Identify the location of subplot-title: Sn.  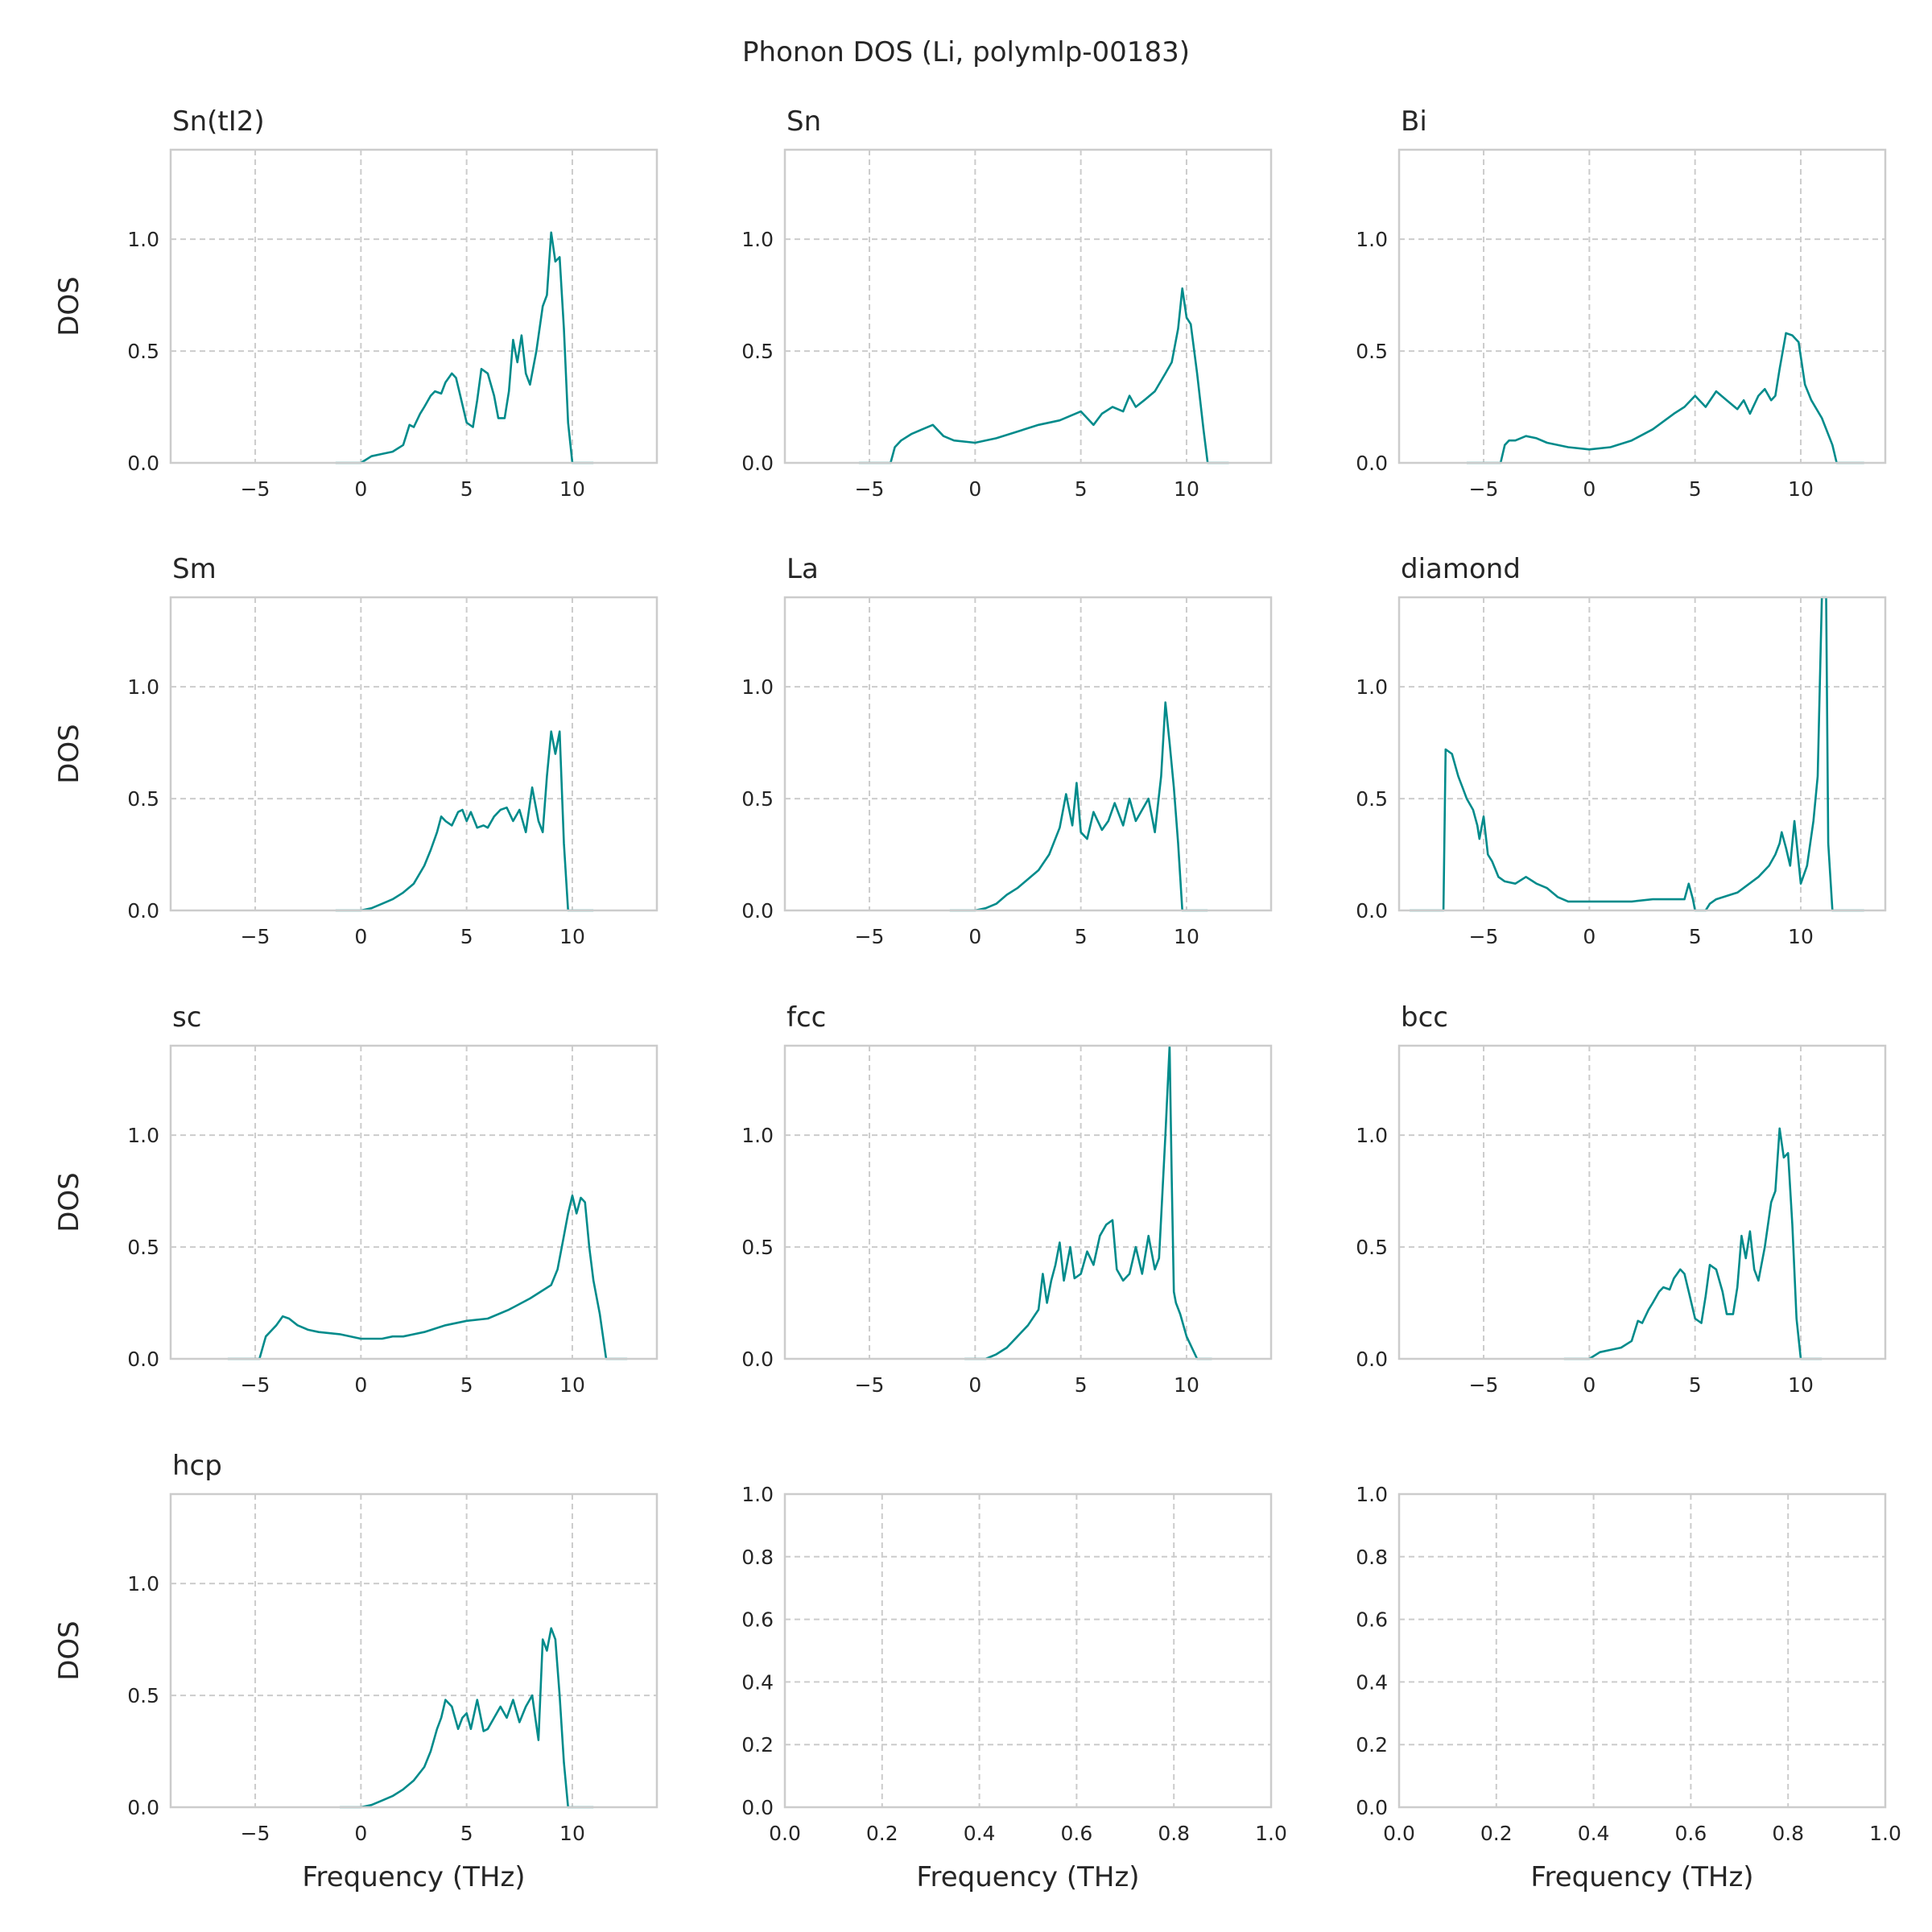
(803, 121).